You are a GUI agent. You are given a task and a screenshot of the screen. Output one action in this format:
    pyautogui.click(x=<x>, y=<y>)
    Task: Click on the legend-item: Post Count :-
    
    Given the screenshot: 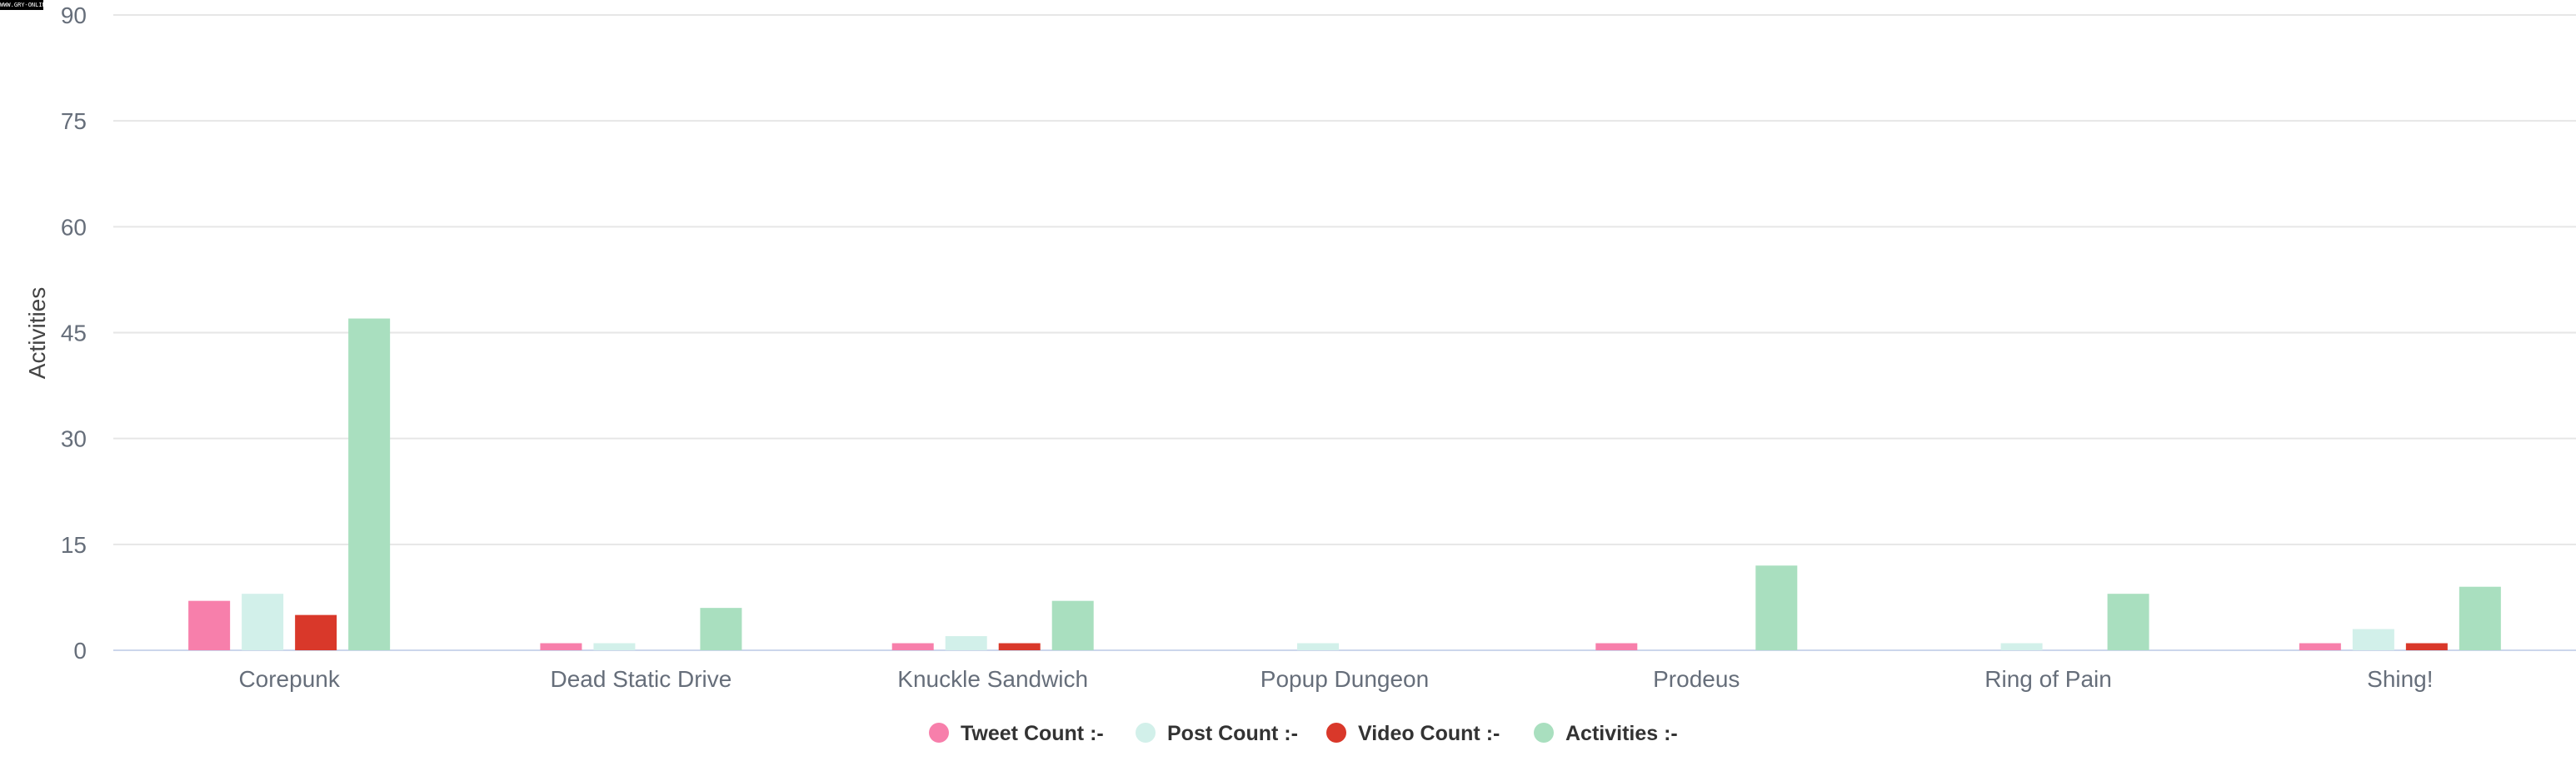 What is the action you would take?
    pyautogui.click(x=1217, y=733)
    